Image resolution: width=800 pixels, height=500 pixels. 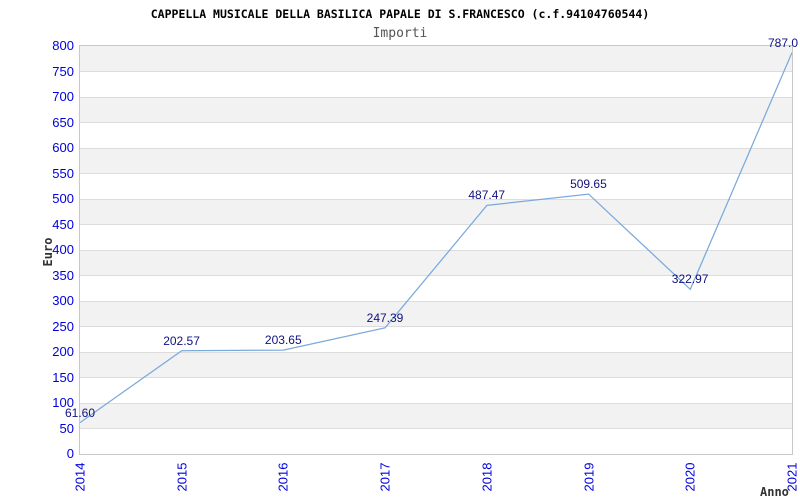 What do you see at coordinates (589, 477) in the screenshot?
I see `x-tick-label: 2019` at bounding box center [589, 477].